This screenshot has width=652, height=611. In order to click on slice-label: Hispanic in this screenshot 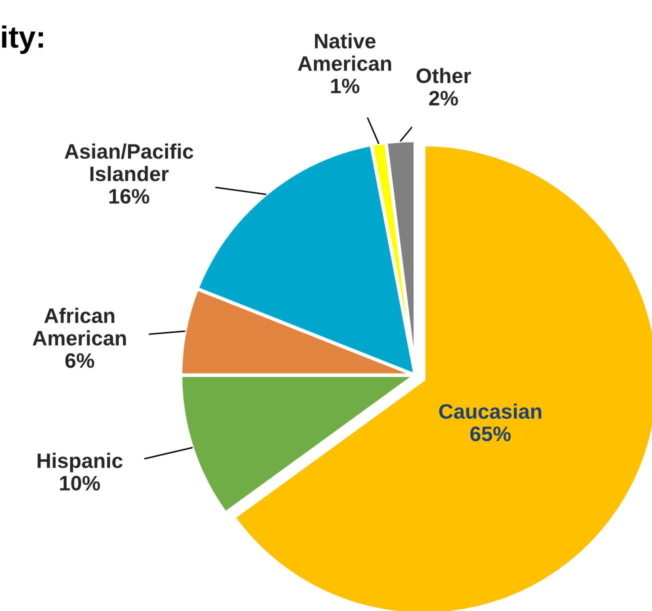, I will do `click(80, 462)`.